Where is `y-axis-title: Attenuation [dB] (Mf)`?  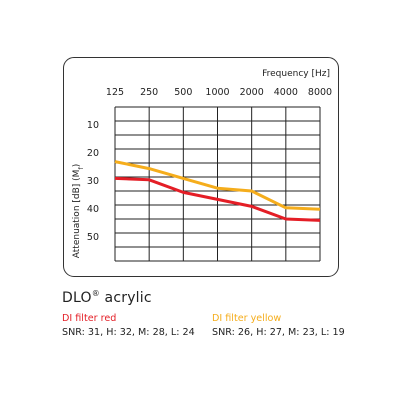
y-axis-title: Attenuation [dB] (Mf) is located at coordinates (78, 211).